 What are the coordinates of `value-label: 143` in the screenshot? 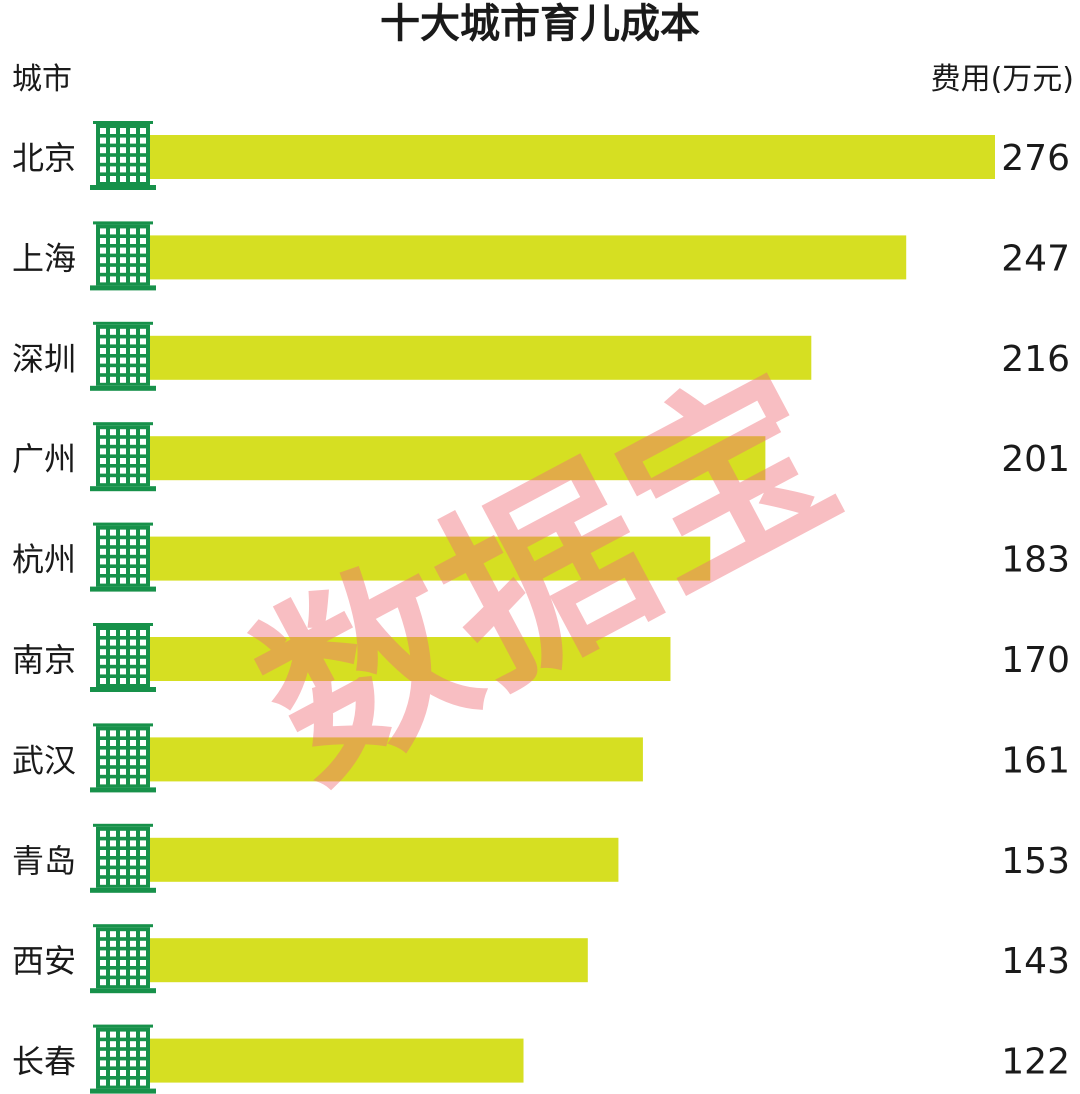 It's located at (1035, 961).